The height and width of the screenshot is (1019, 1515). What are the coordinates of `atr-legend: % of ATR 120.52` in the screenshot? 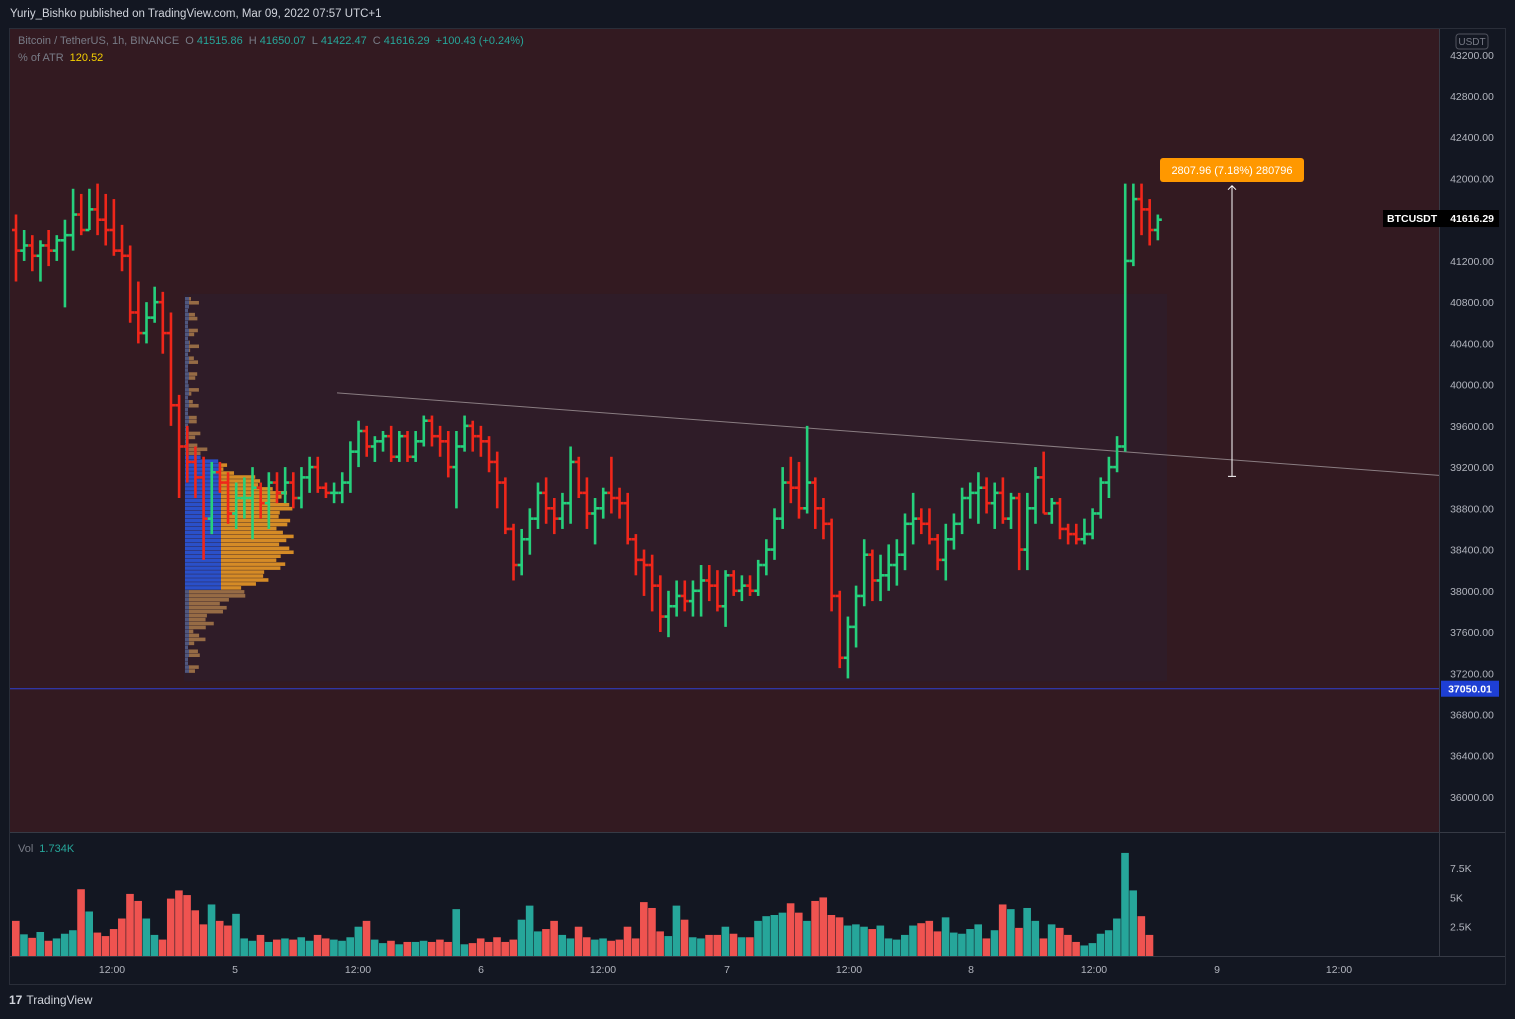 It's located at (60, 58).